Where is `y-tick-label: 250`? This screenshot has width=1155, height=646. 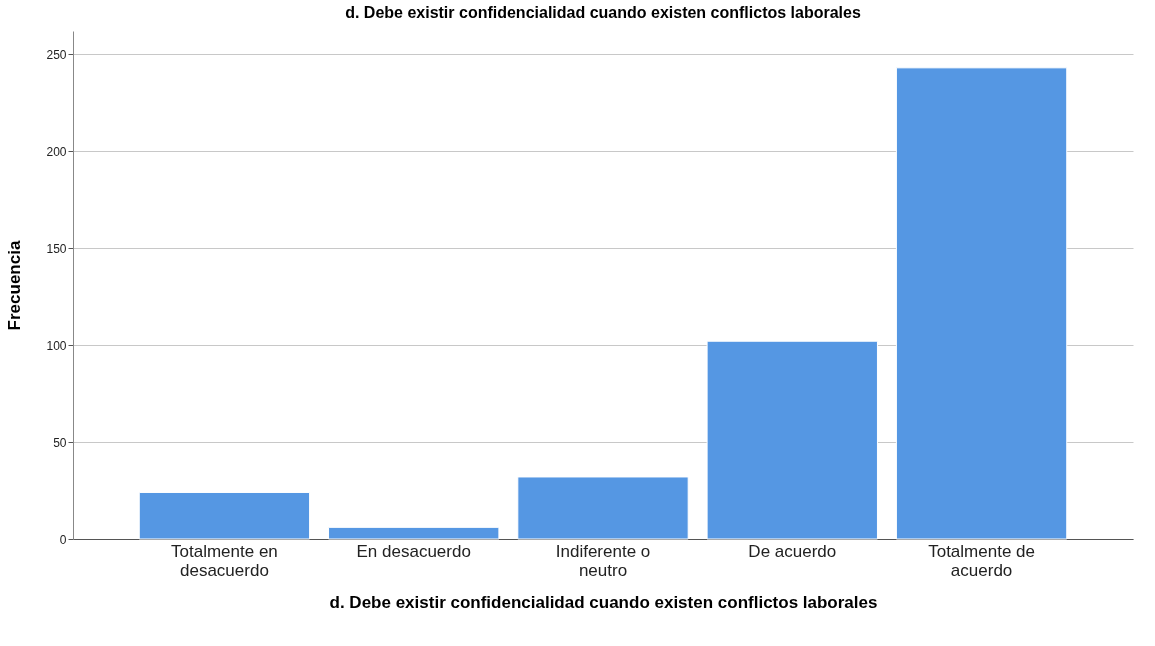
y-tick-label: 250 is located at coordinates (56, 54).